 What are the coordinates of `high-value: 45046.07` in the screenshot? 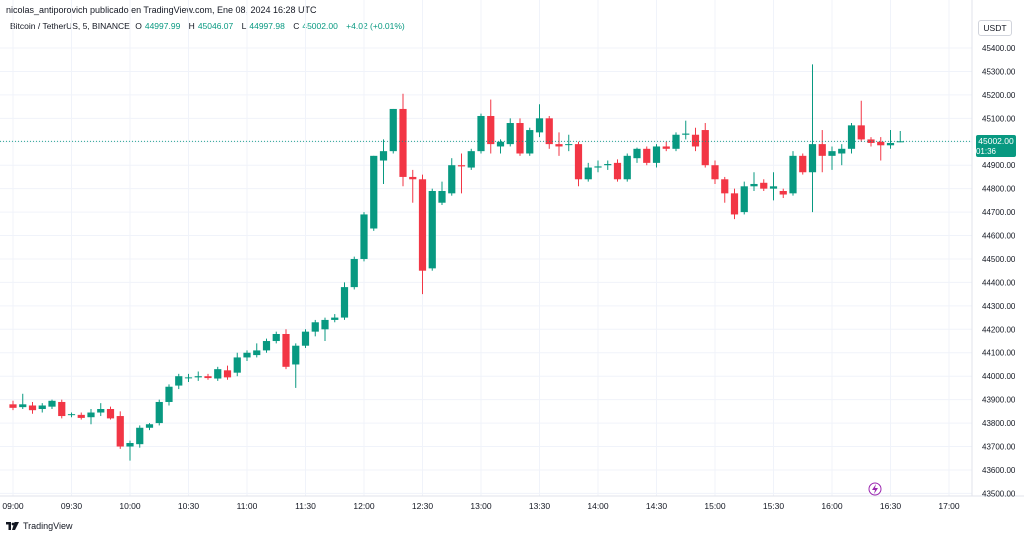 It's located at (215, 26).